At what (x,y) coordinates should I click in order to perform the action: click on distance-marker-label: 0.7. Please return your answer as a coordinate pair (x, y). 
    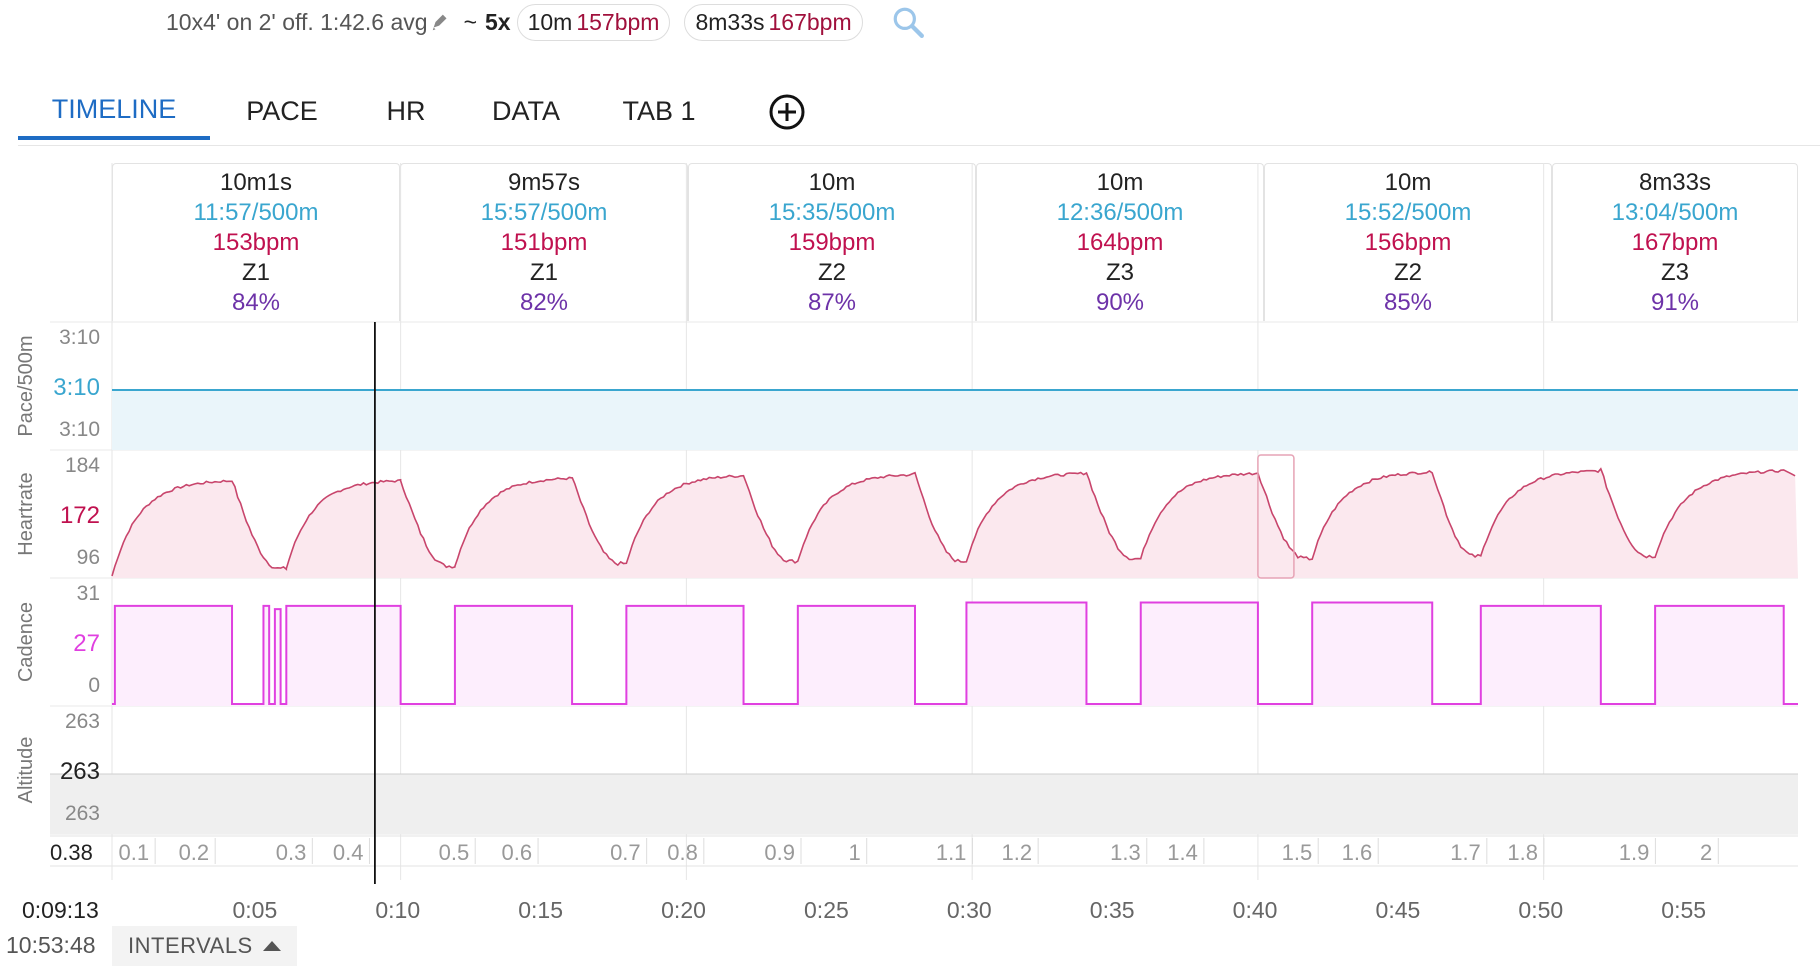
    Looking at the image, I should click on (625, 852).